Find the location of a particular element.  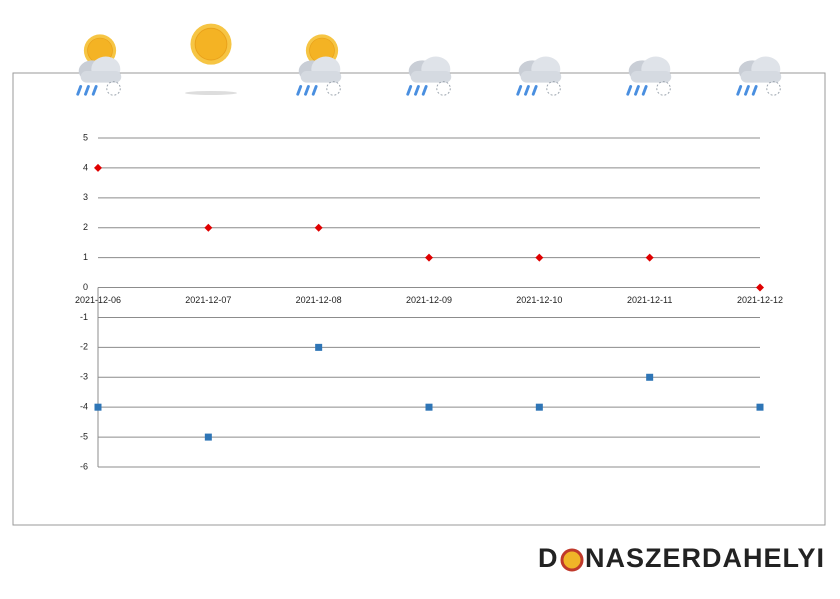

y-tick-label: -6 is located at coordinates (84, 466).